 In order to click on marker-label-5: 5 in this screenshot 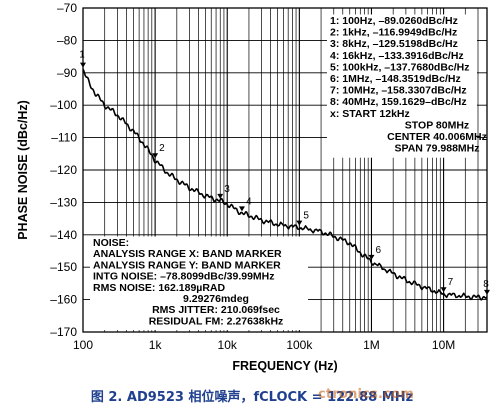, I will do `click(306, 216)`.